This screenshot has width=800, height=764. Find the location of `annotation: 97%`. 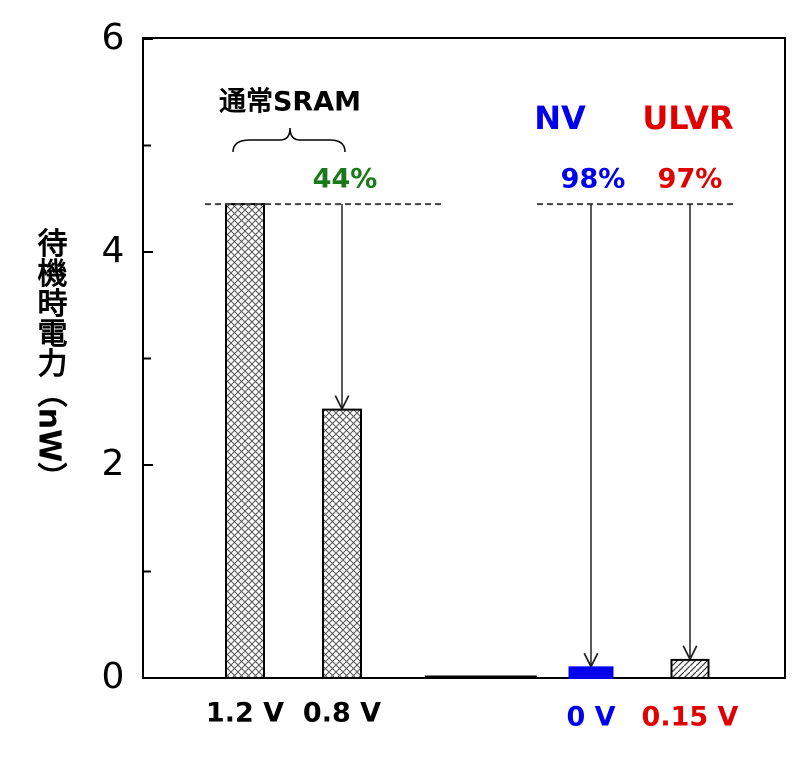

annotation: 97% is located at coordinates (690, 179).